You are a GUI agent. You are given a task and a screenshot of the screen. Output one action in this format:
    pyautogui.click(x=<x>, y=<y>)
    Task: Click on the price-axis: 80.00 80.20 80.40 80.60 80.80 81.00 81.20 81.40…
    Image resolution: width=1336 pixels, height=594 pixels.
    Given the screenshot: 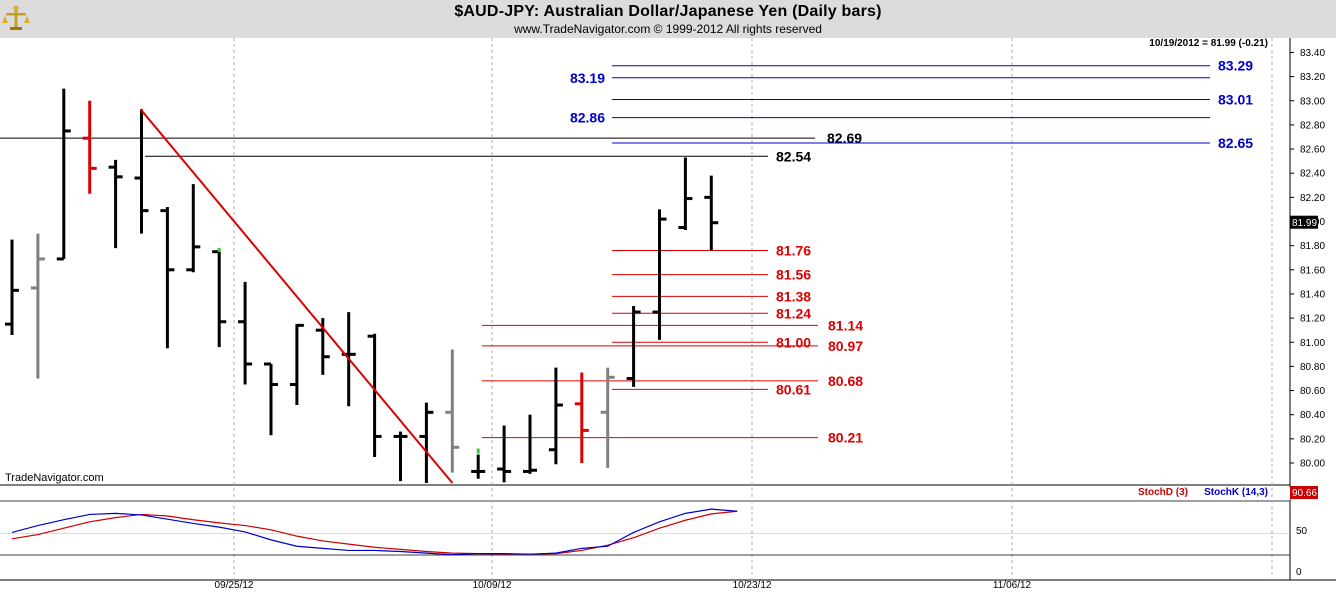 What is the action you would take?
    pyautogui.click(x=1307, y=259)
    